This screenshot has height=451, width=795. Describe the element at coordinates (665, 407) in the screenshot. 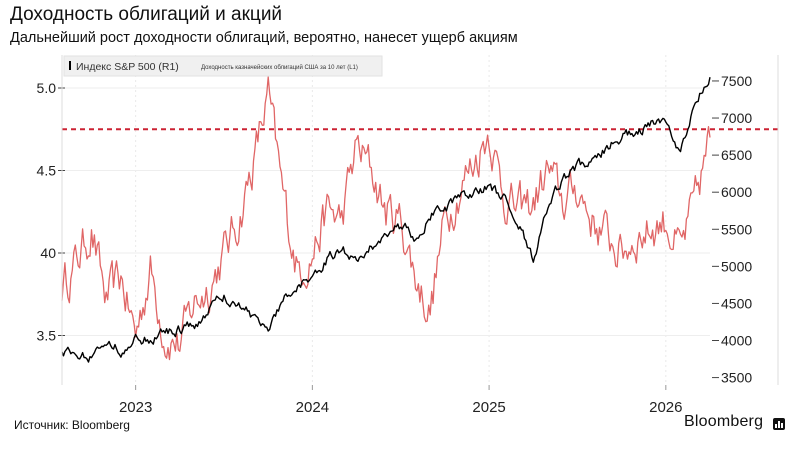

I see `x-tick-label: 2026` at that location.